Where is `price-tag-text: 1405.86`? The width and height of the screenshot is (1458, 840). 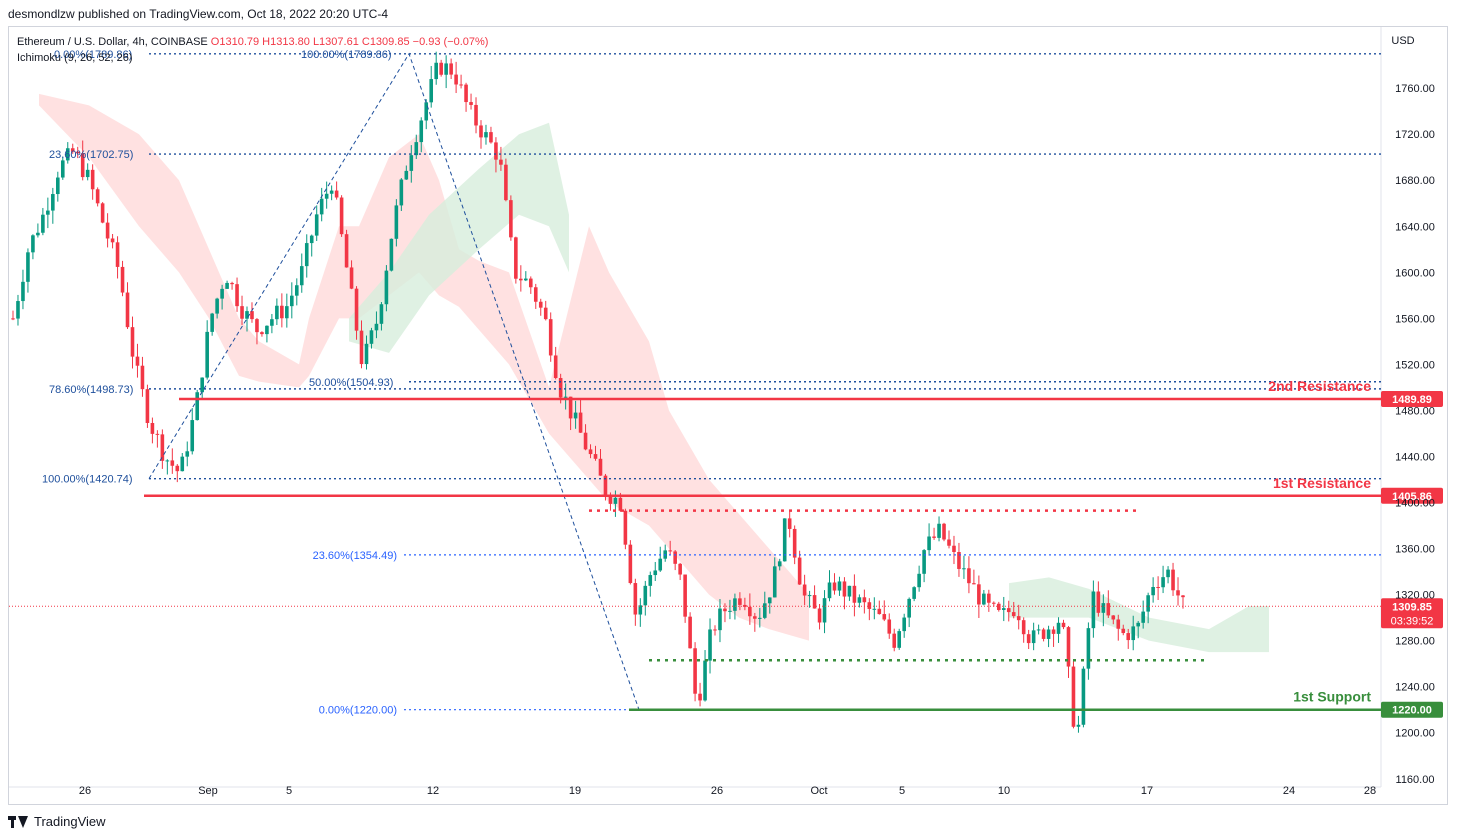
price-tag-text: 1405.86 is located at coordinates (1412, 497).